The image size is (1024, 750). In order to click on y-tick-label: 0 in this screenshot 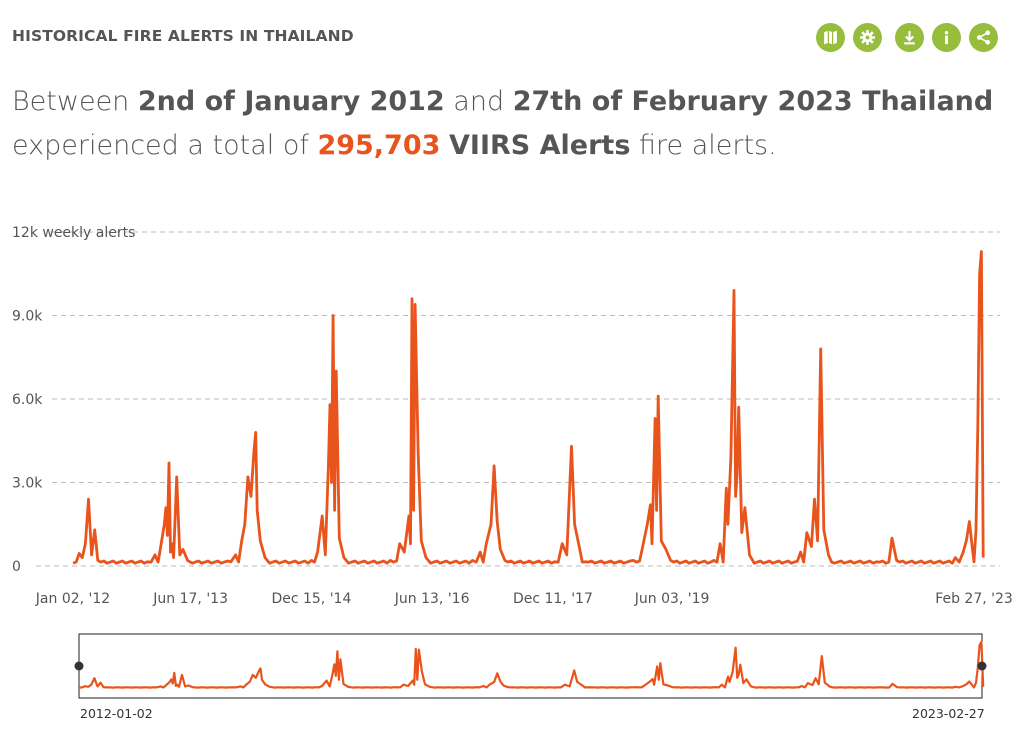, I will do `click(16, 567)`.